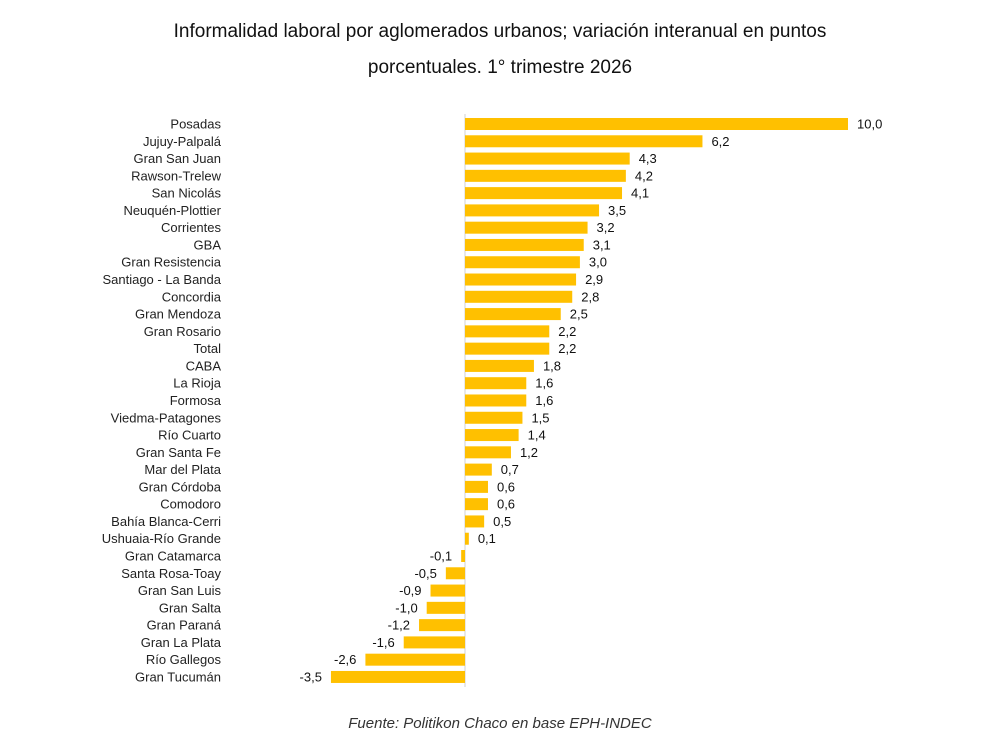 This screenshot has width=1000, height=754. I want to click on category-label-10: Concordia, so click(192, 296).